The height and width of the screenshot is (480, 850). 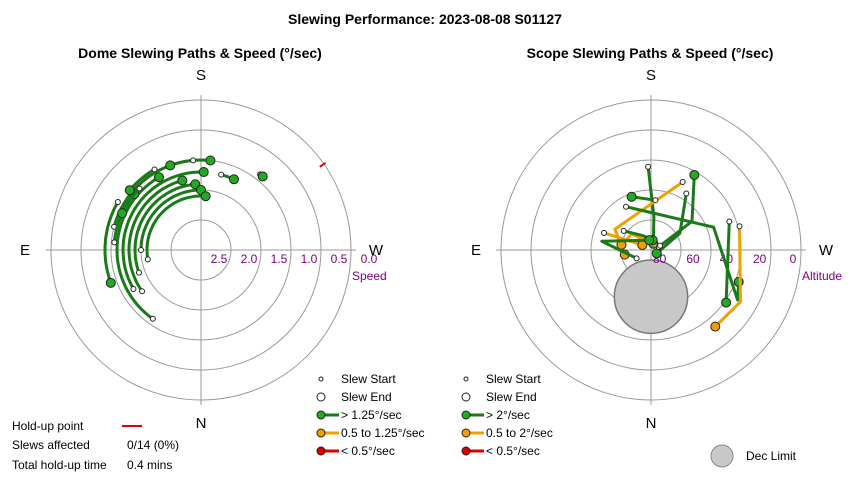 I want to click on scope-legend-label-4: < 0.5°/sec, so click(x=513, y=451).